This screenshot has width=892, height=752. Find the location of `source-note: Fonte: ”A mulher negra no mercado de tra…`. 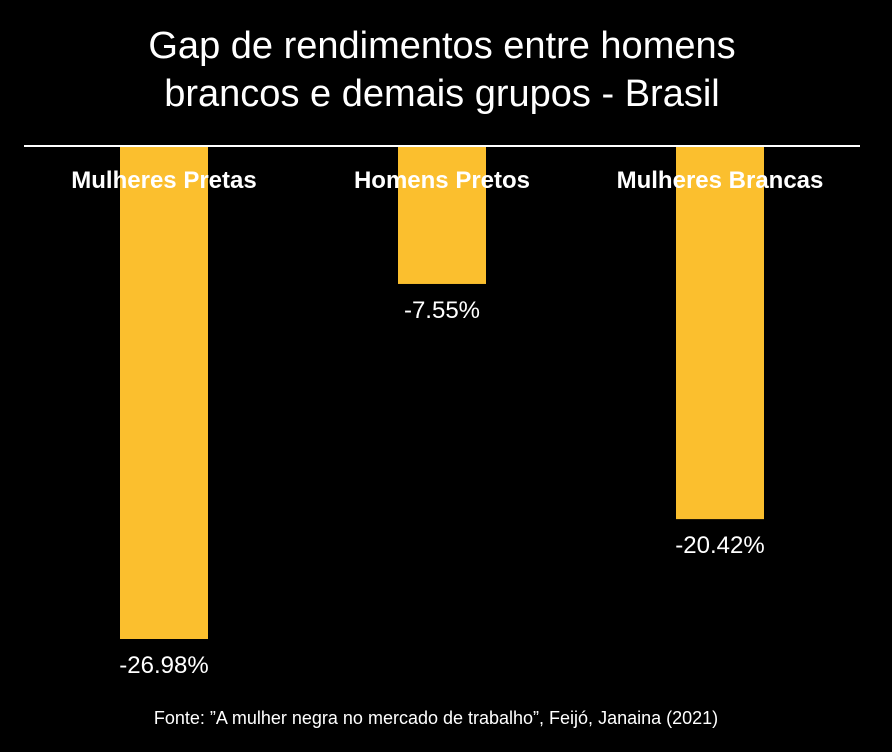

source-note: Fonte: ”A mulher negra no mercado de tra… is located at coordinates (436, 718).